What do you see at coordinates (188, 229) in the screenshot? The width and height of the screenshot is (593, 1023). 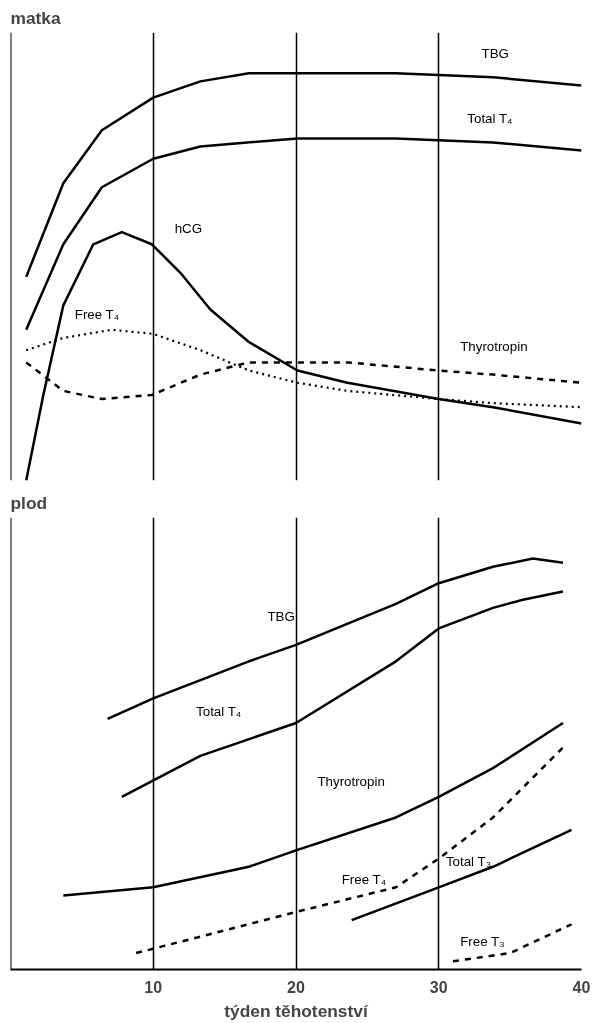 I see `series-label: hCG` at bounding box center [188, 229].